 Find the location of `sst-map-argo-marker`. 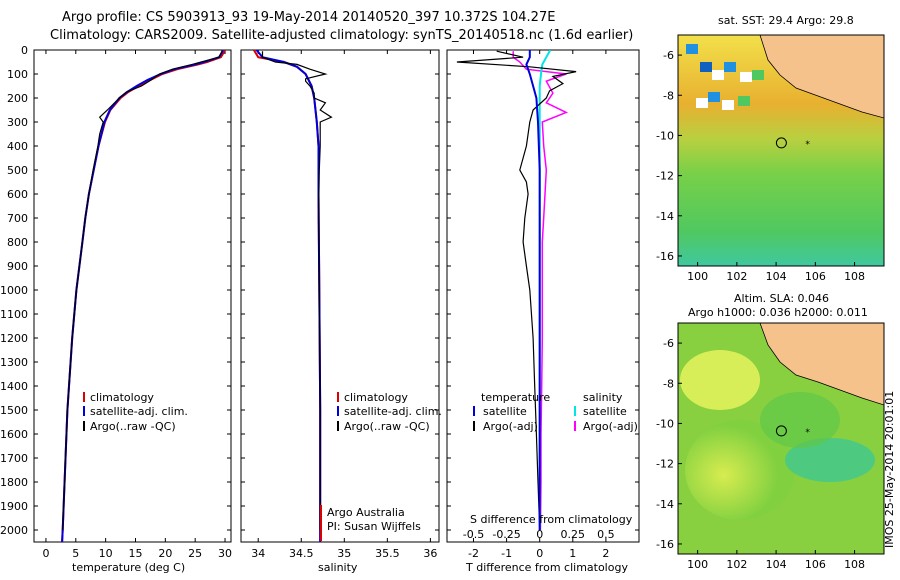

sst-map-argo-marker is located at coordinates (781, 143).